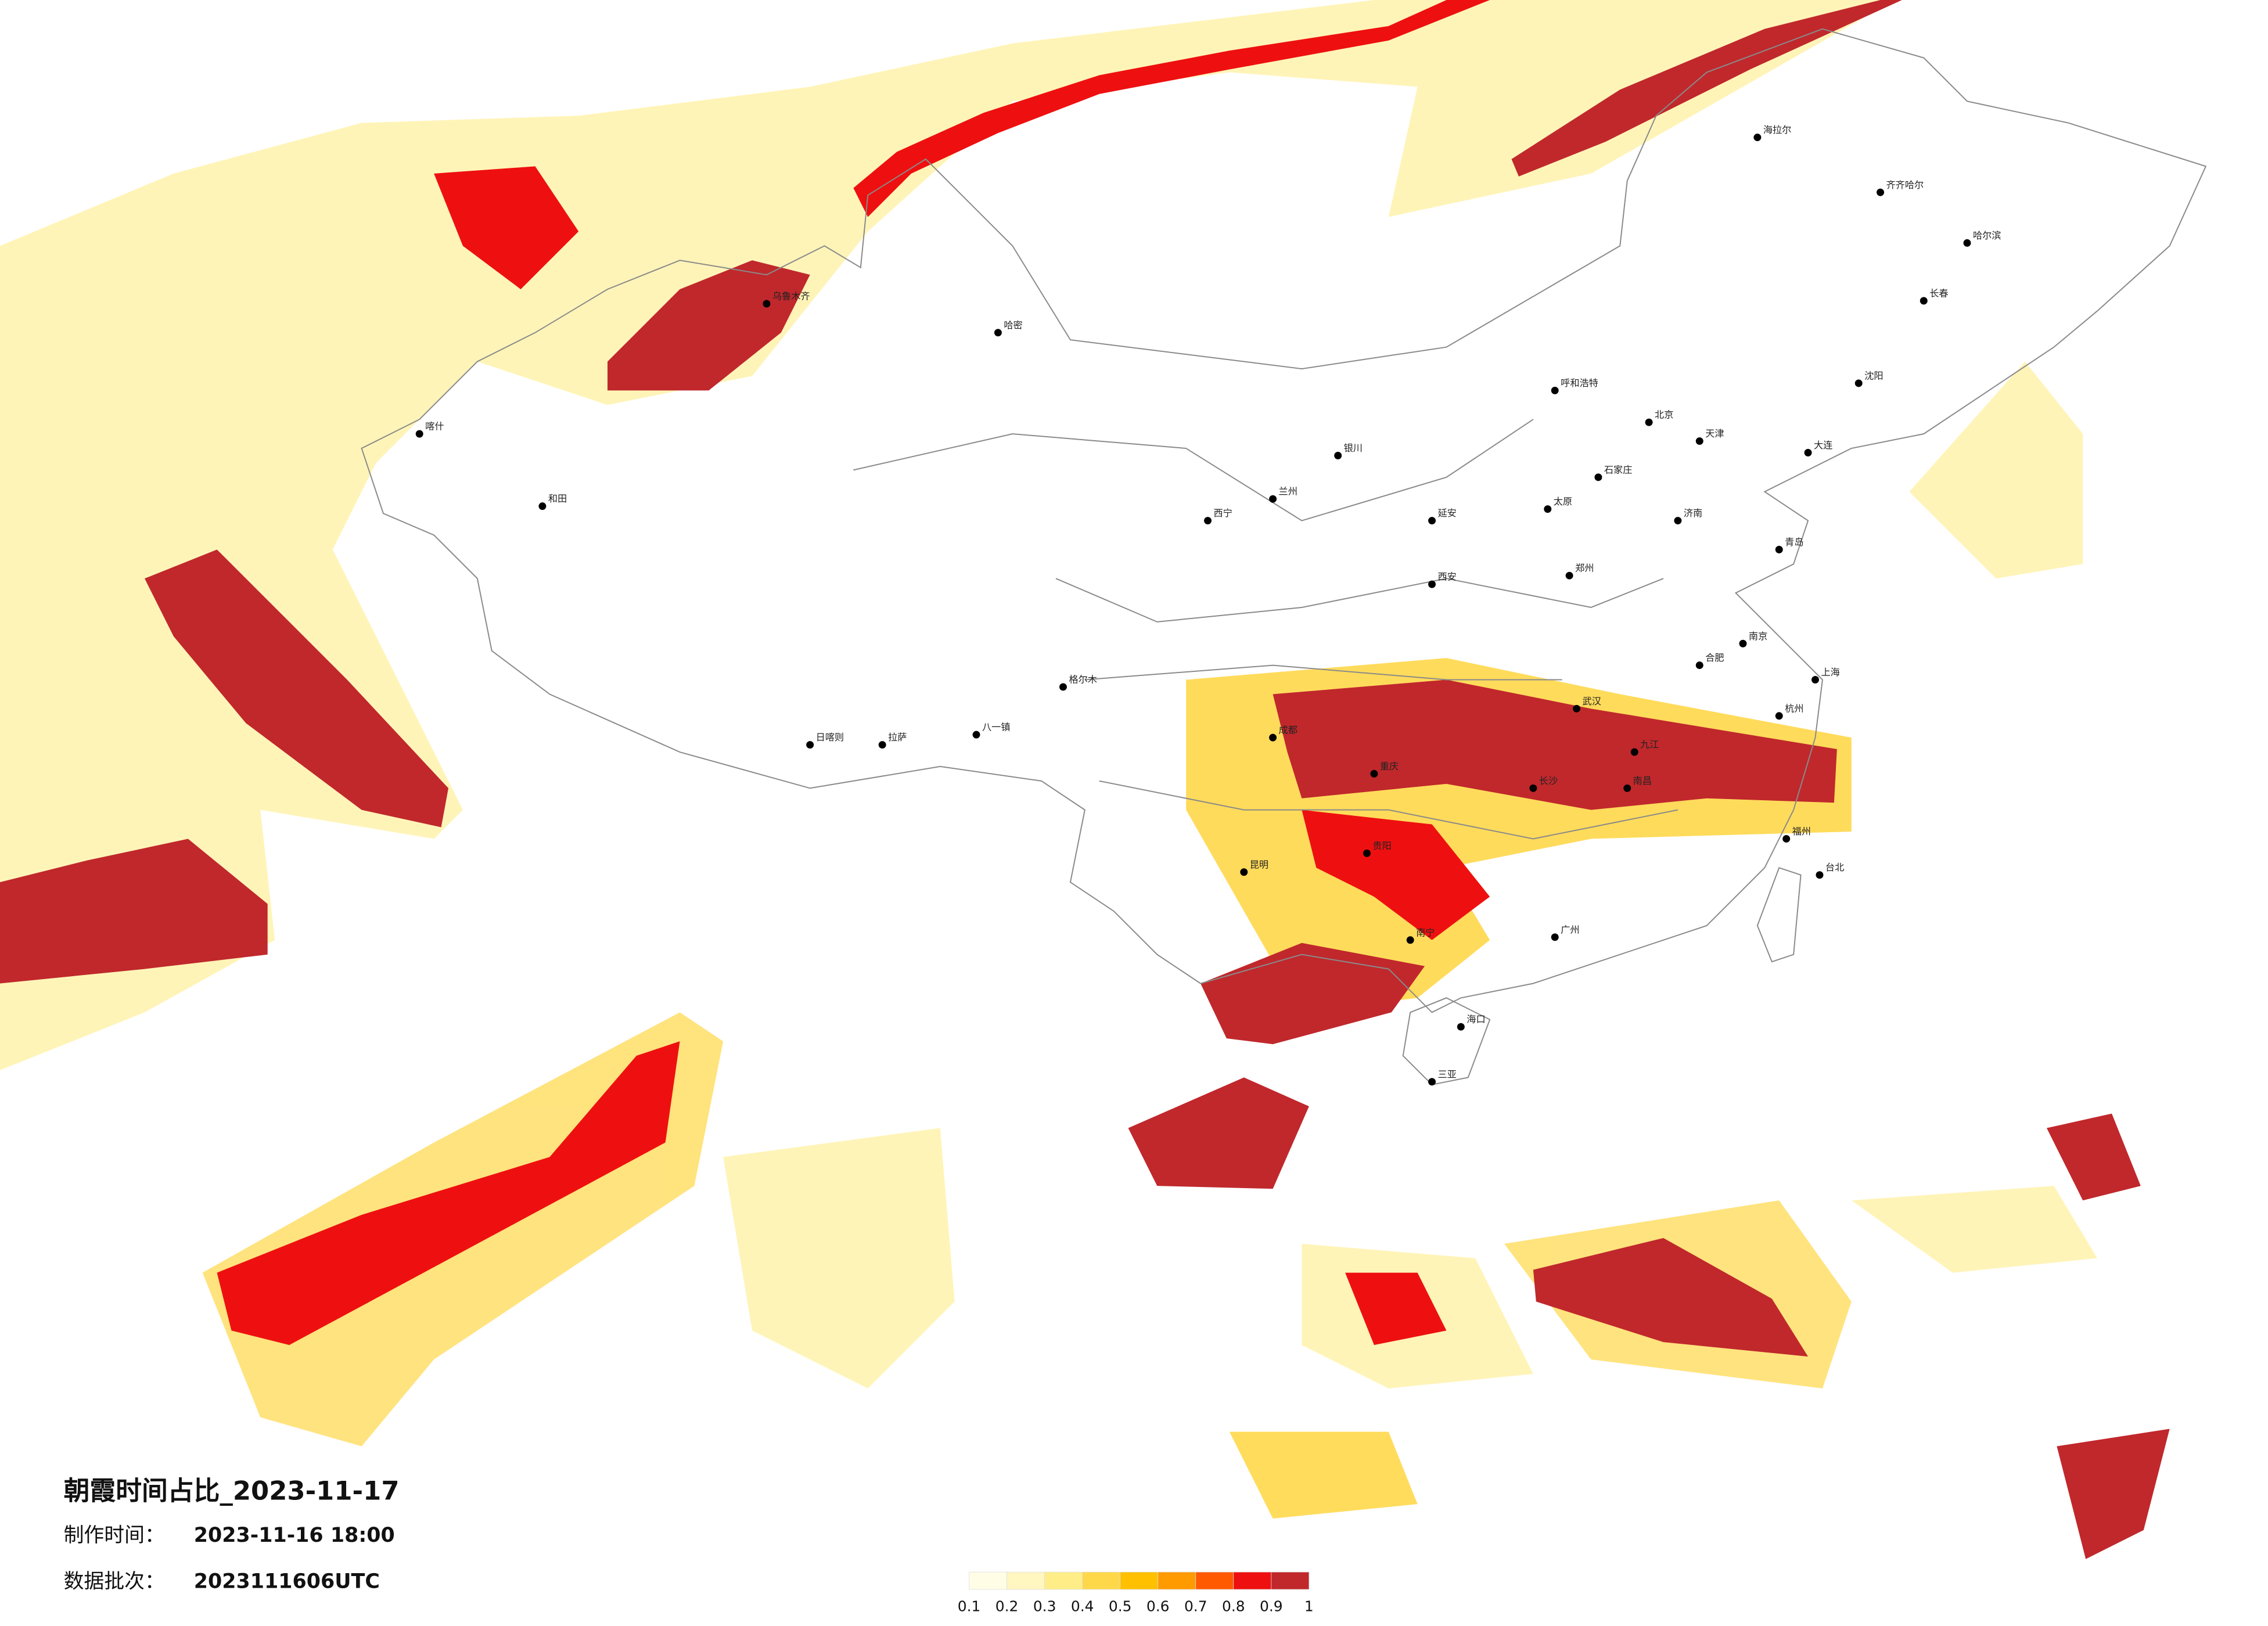  What do you see at coordinates (1272, 1606) in the screenshot?
I see `legend-tick-label: 0.9` at bounding box center [1272, 1606].